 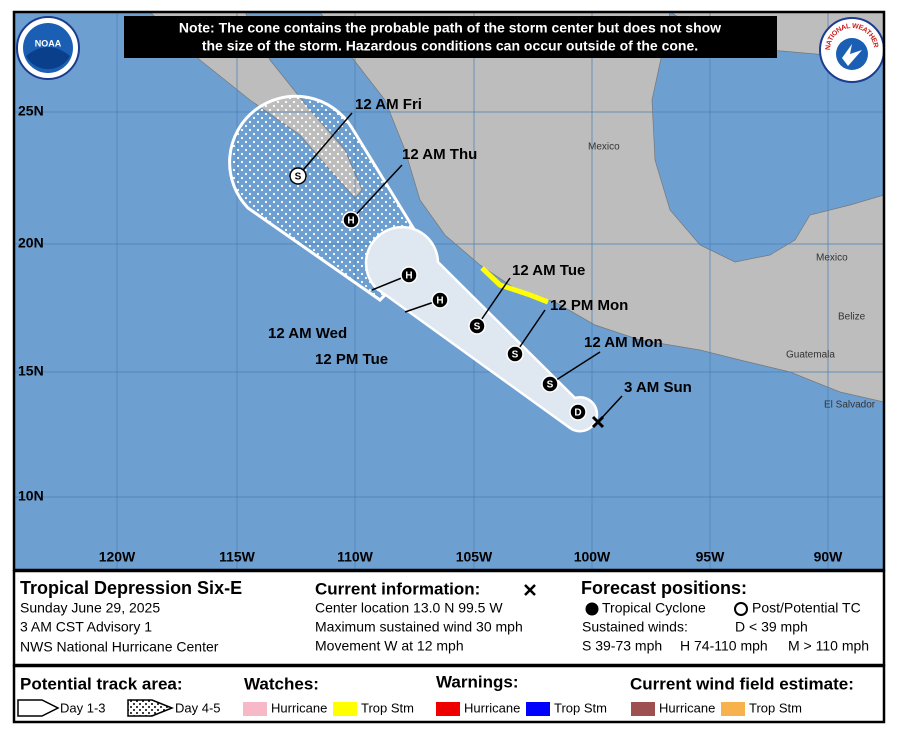 I want to click on noaa-text: NOAA, so click(x=48, y=43).